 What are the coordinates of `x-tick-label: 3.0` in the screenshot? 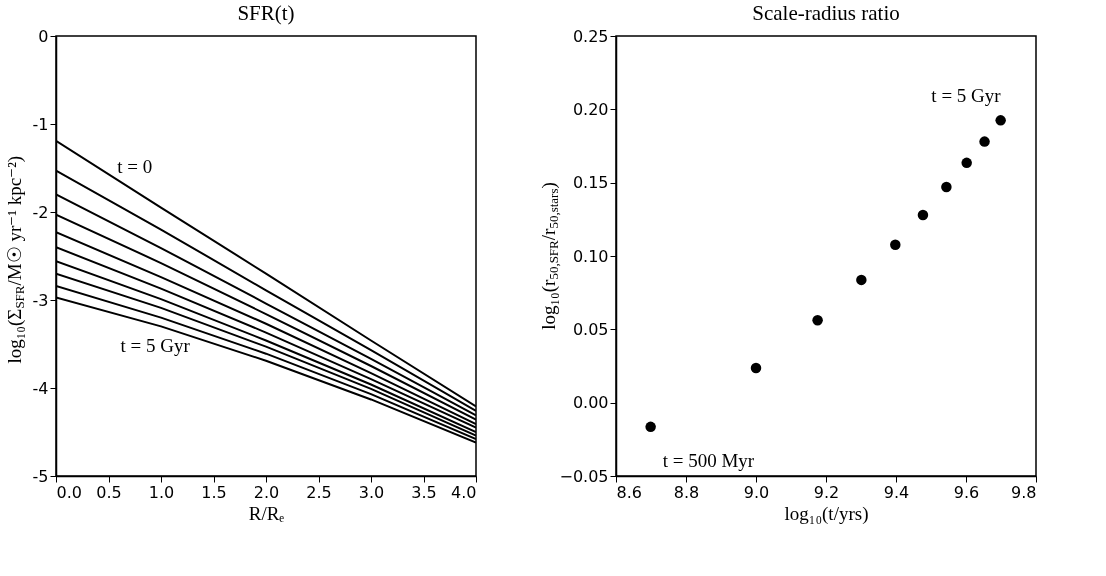 It's located at (371, 492).